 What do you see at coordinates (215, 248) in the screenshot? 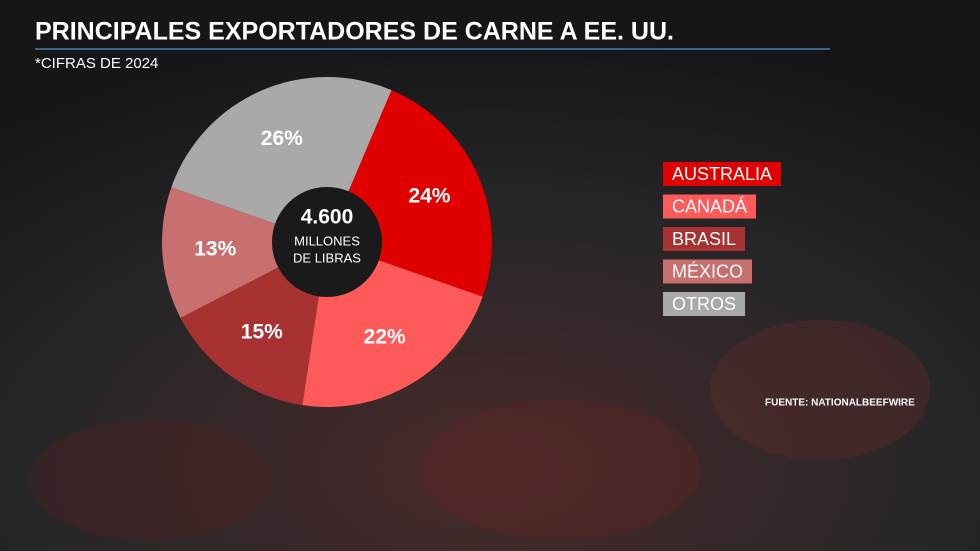
I see `data-label: 13%` at bounding box center [215, 248].